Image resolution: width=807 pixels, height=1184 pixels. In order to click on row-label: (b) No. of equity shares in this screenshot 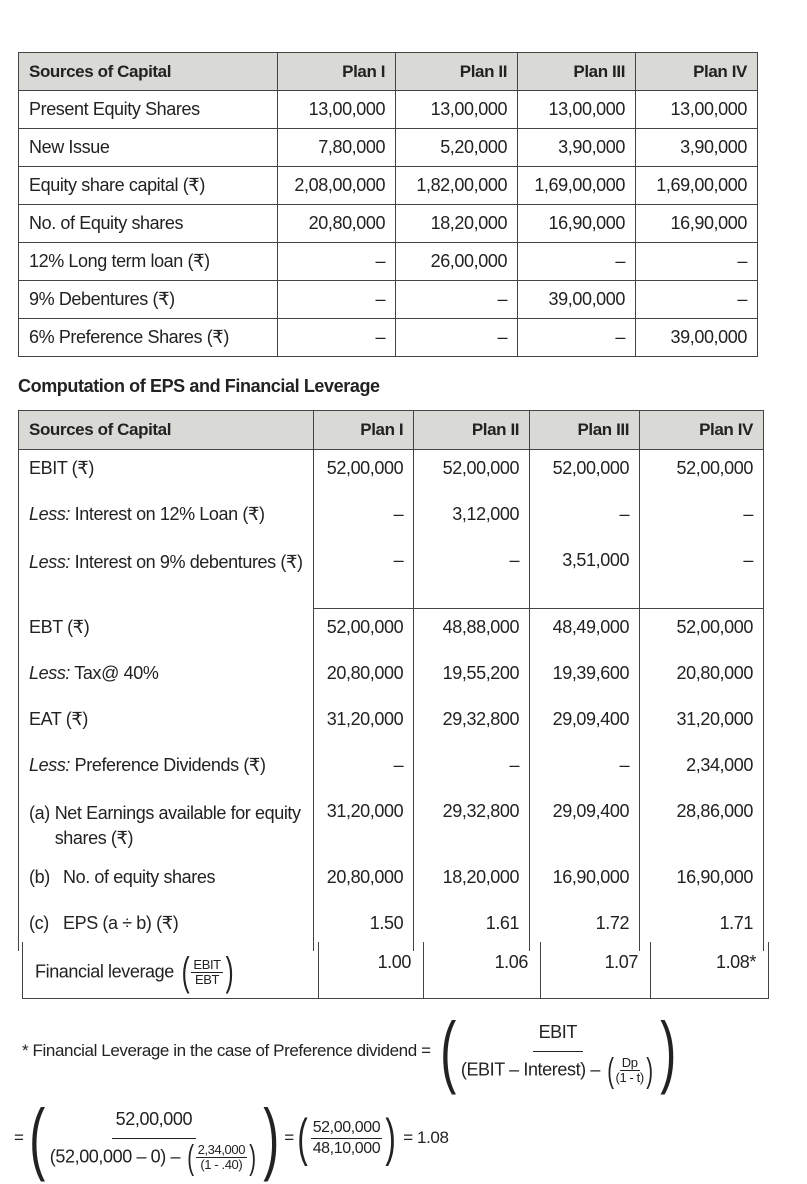, I will do `click(166, 882)`.